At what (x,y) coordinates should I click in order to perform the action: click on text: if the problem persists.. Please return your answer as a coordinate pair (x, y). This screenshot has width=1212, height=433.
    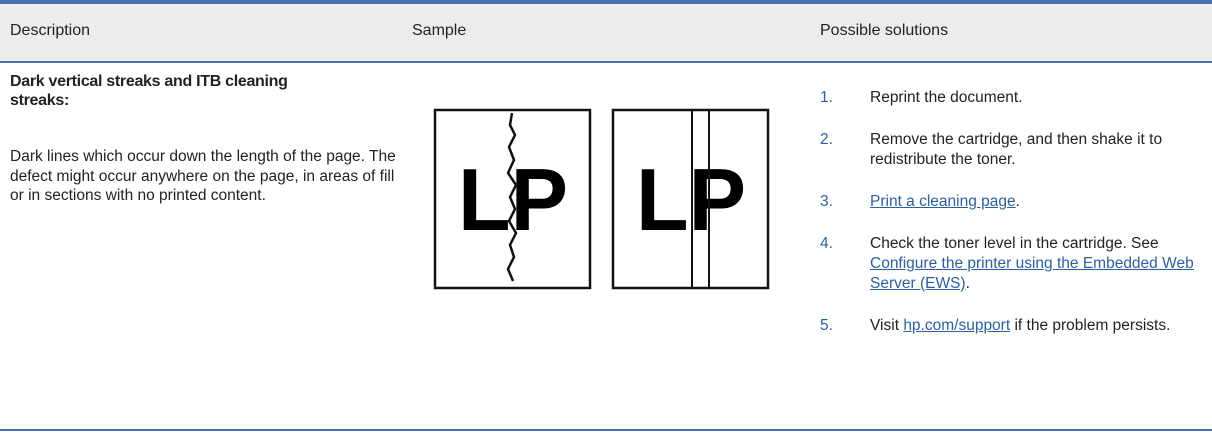
    Looking at the image, I should click on (1090, 325).